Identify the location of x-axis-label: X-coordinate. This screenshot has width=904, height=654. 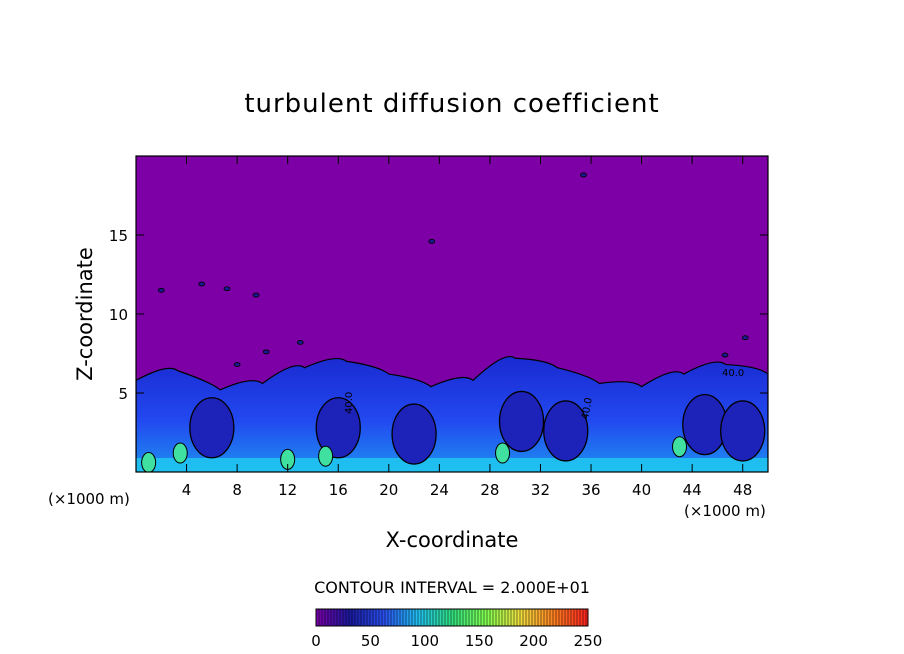
(452, 540).